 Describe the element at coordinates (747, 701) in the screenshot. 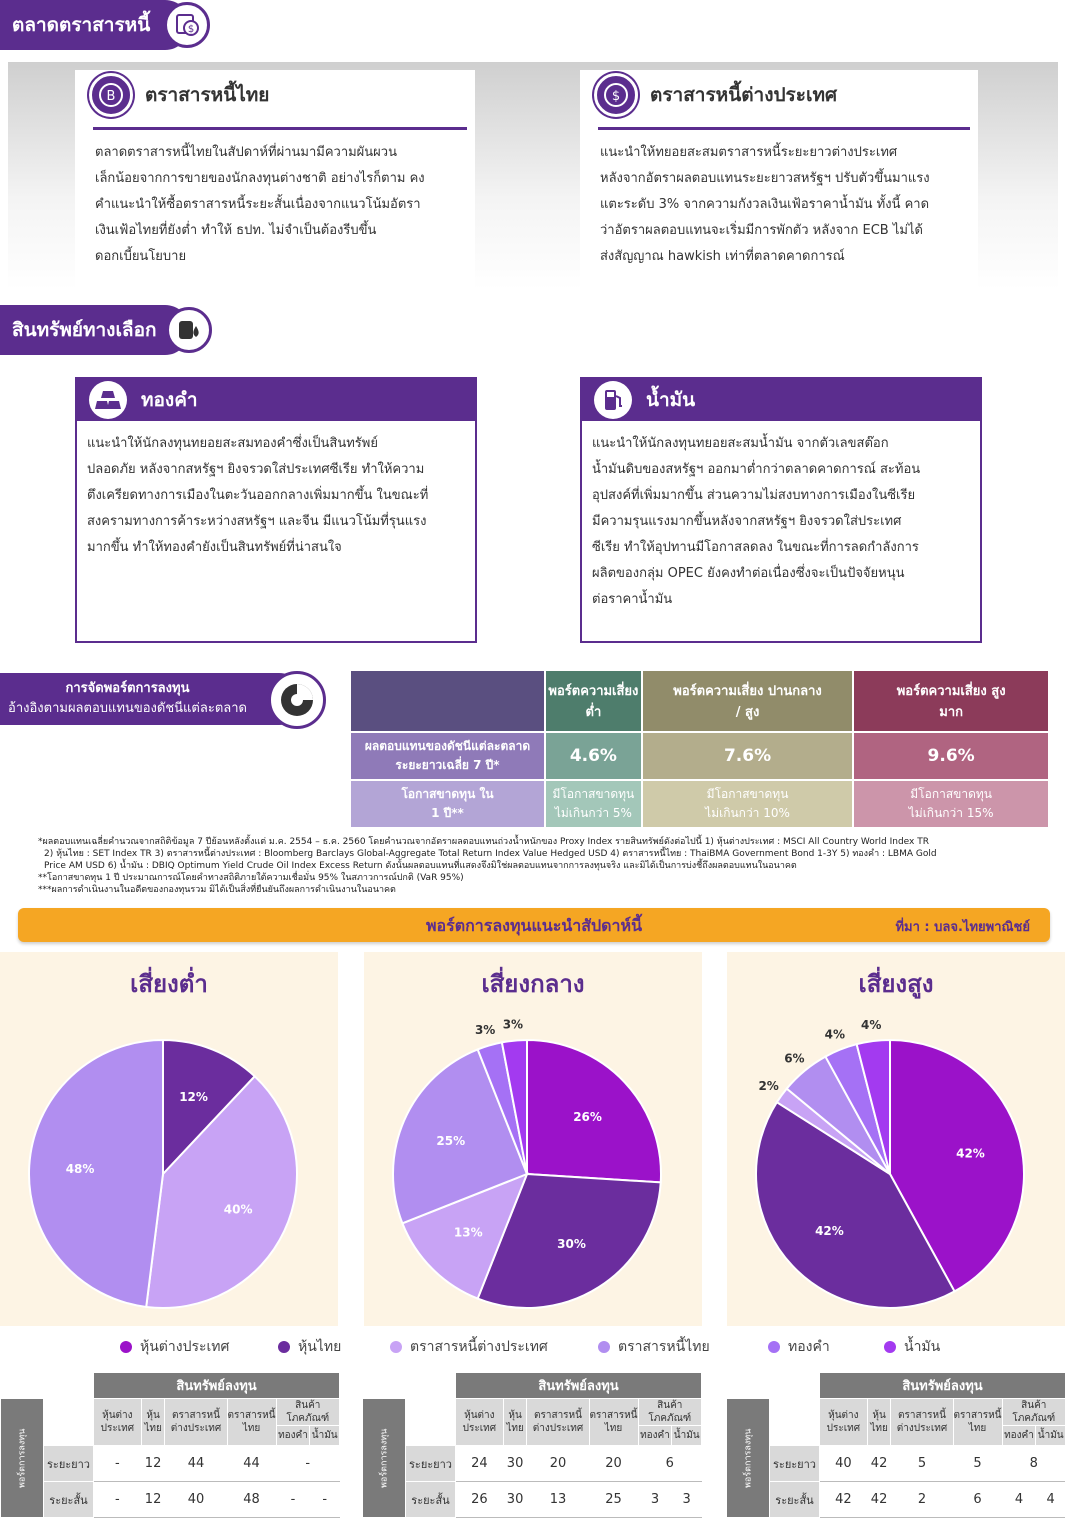

I see `mid-risk-header: พอร์ตความเสี่ยง ปานกลาง / สูง` at that location.